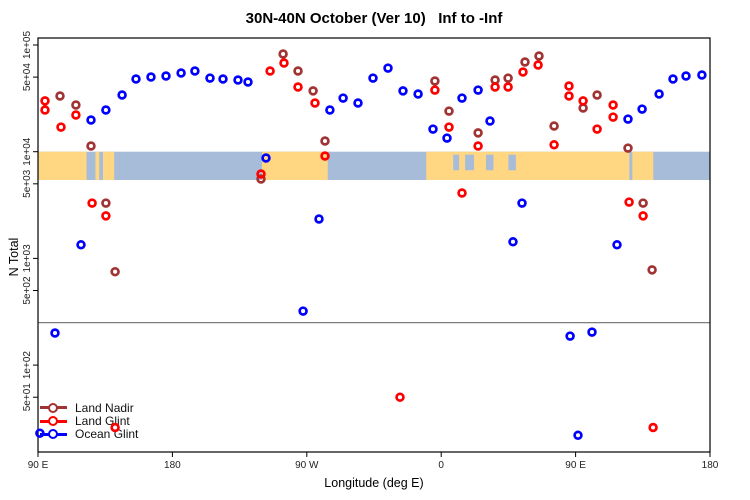 This screenshot has height=500, width=750. I want to click on y-tick-label: 5e+02, so click(27, 290).